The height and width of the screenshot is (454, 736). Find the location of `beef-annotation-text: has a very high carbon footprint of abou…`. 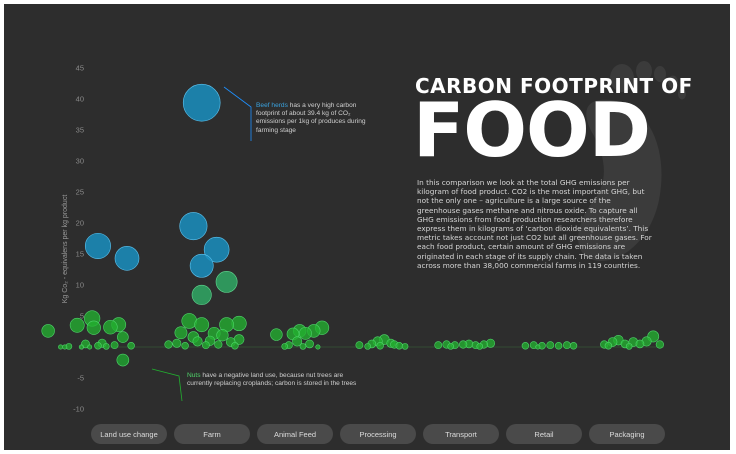

beef-annotation-text: has a very high carbon footprint of abou… is located at coordinates (311, 118).